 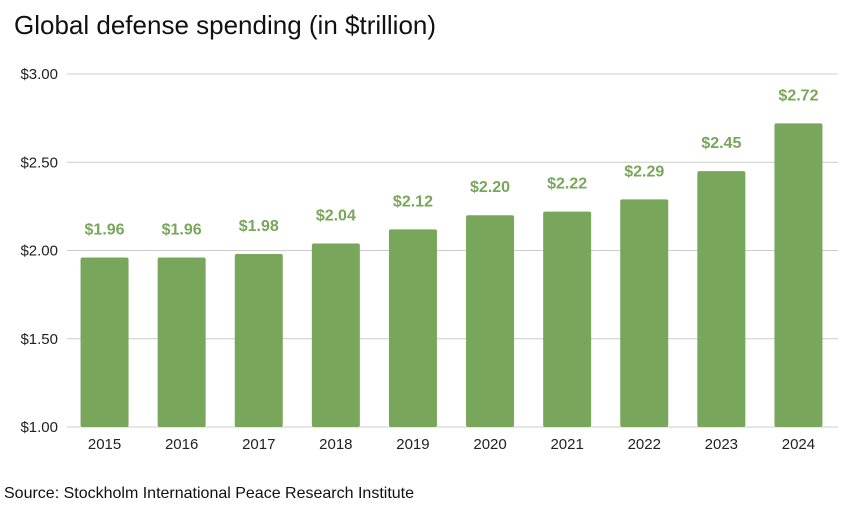 What do you see at coordinates (798, 95) in the screenshot?
I see `data-label: $2.72` at bounding box center [798, 95].